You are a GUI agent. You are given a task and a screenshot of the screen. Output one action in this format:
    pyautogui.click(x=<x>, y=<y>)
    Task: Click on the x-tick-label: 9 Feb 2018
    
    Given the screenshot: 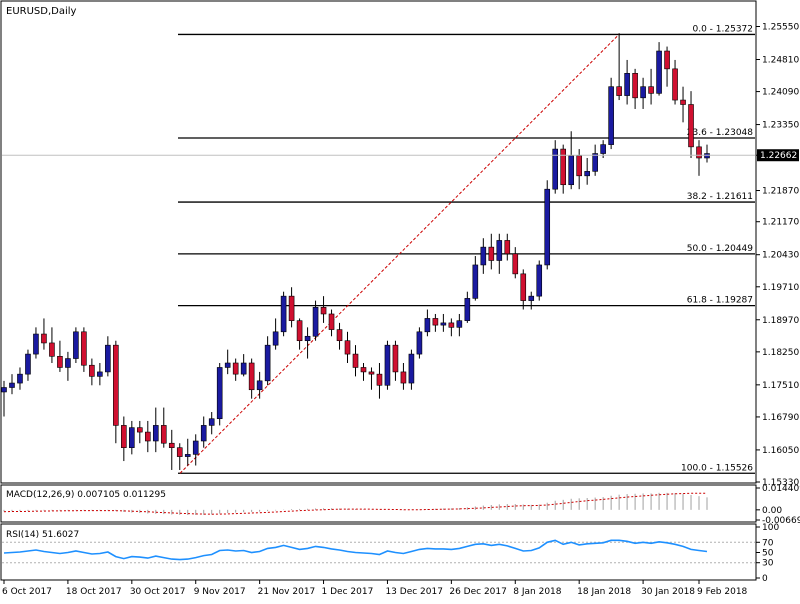 What is the action you would take?
    pyautogui.click(x=722, y=592)
    